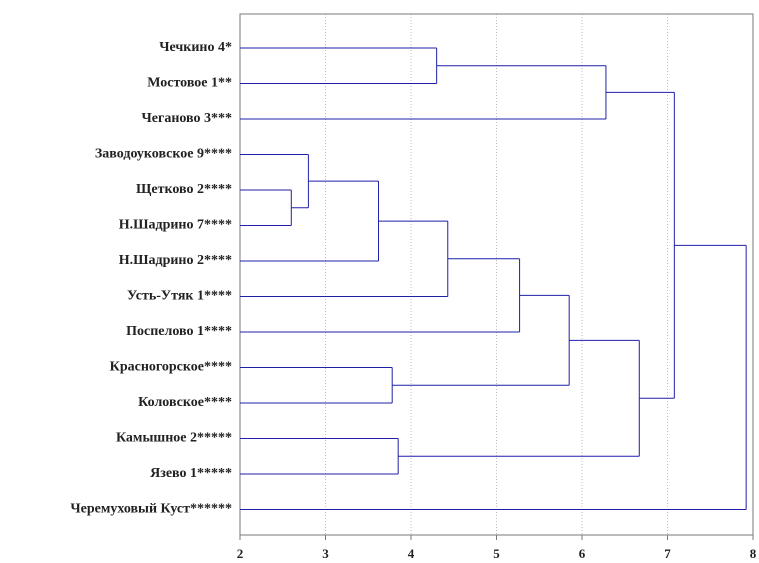 The image size is (759, 563). I want to click on leaf-label: Щетково 2****, so click(184, 189).